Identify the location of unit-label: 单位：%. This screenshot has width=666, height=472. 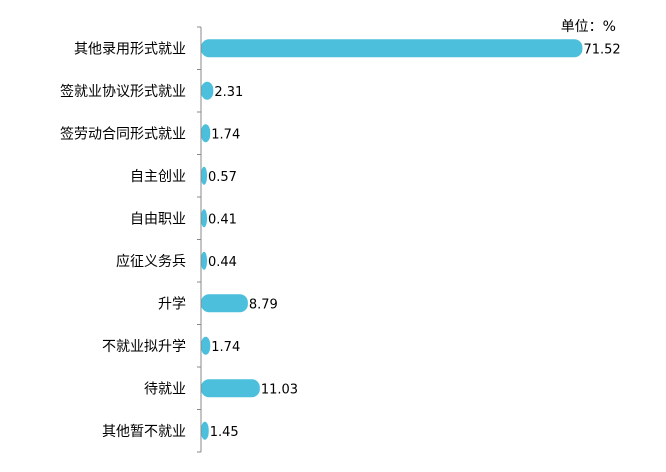
(588, 27).